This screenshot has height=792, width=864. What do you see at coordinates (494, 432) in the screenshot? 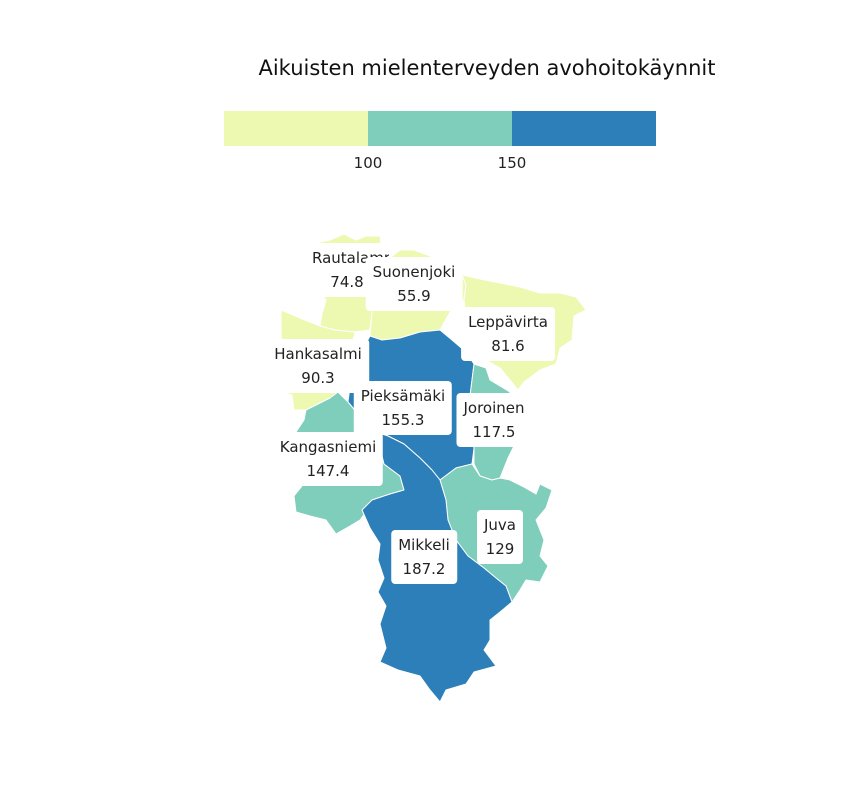
I see `region-value: 117.5` at bounding box center [494, 432].